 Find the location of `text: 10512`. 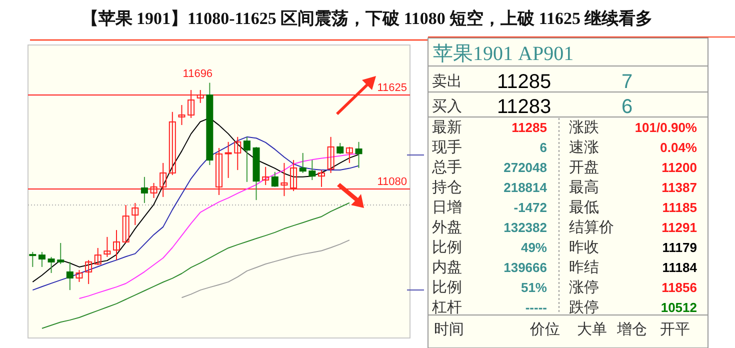

text: 10512 is located at coordinates (678, 307).